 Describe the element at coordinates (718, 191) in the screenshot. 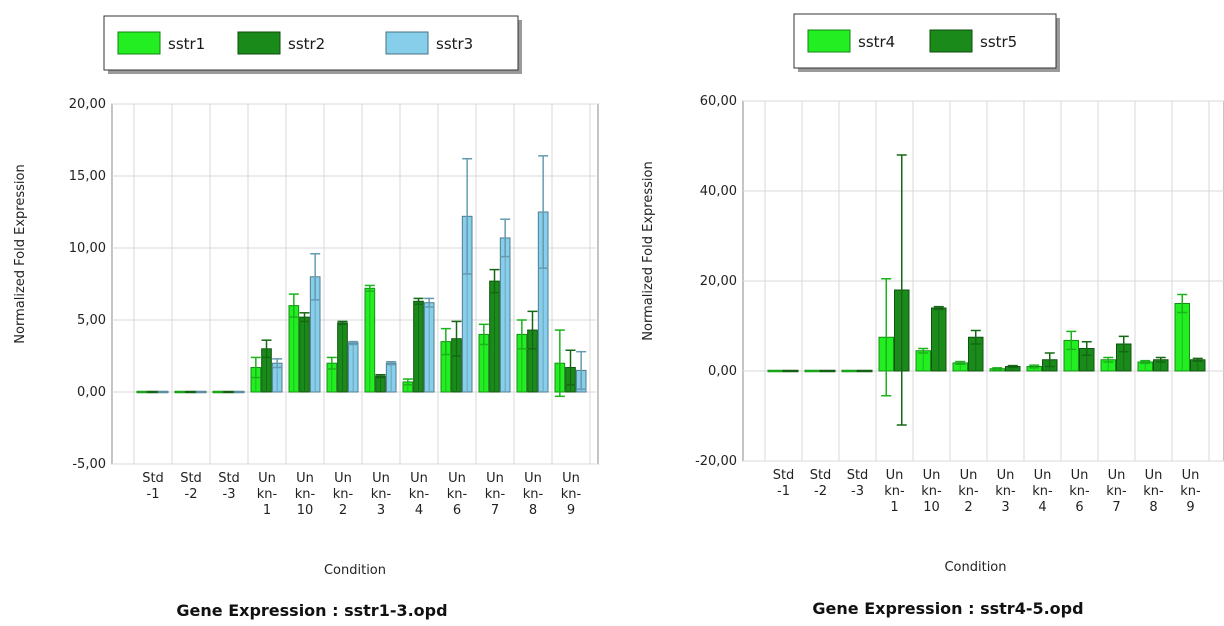

I see `y-tick-label: 40,00` at that location.